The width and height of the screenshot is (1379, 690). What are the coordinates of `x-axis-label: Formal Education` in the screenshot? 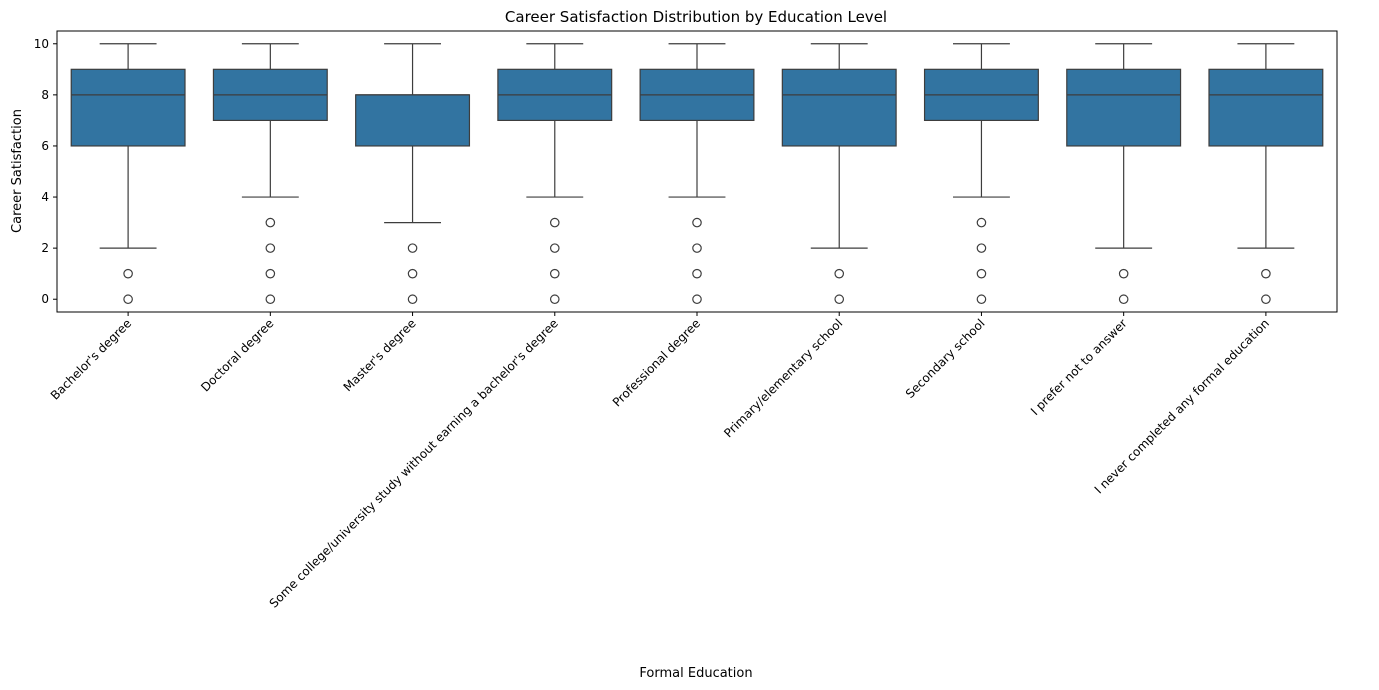 It's located at (695, 673).